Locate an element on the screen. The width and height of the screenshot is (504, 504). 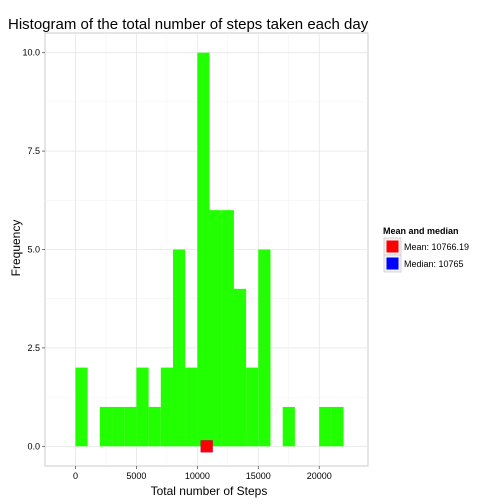
legend-label: Median: 10765 is located at coordinates (434, 264).